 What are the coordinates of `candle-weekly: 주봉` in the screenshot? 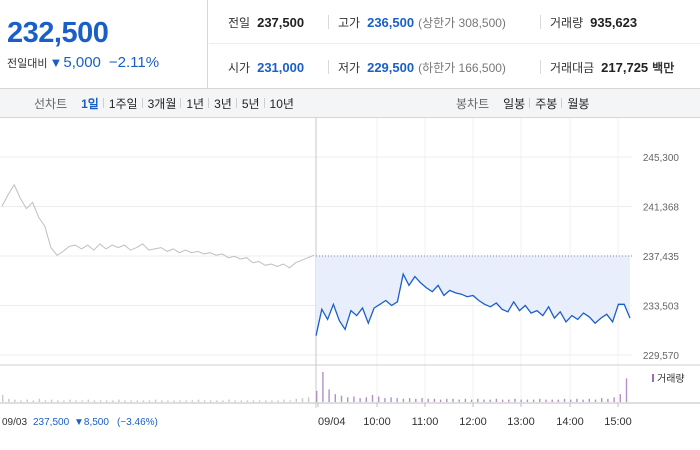 It's located at (545, 103).